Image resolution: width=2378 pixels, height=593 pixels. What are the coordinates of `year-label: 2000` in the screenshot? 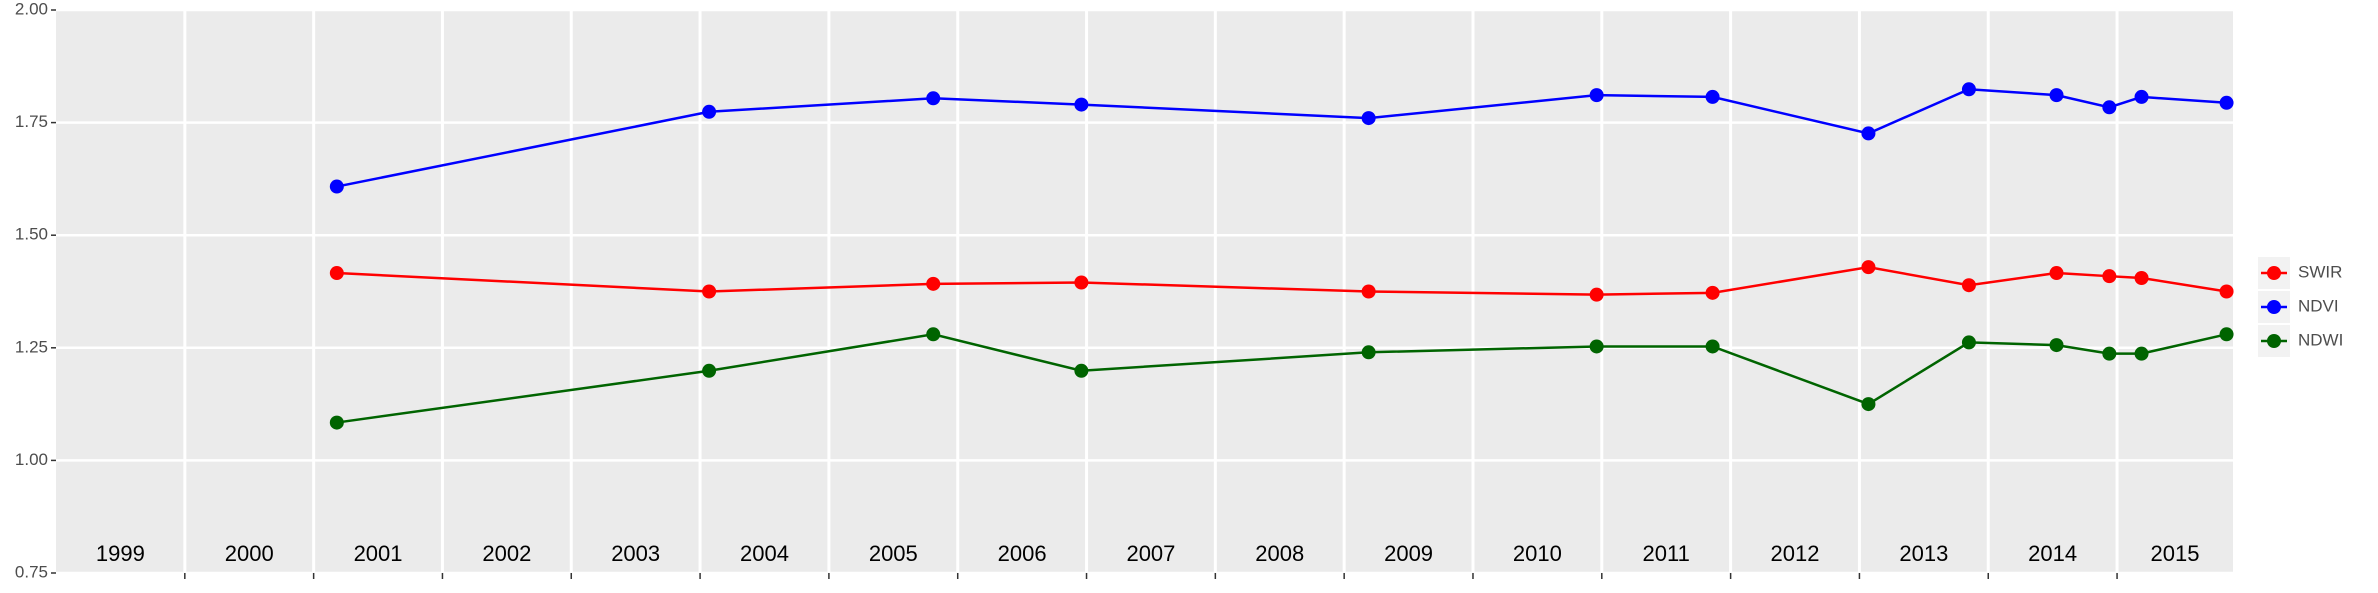 It's located at (249, 553).